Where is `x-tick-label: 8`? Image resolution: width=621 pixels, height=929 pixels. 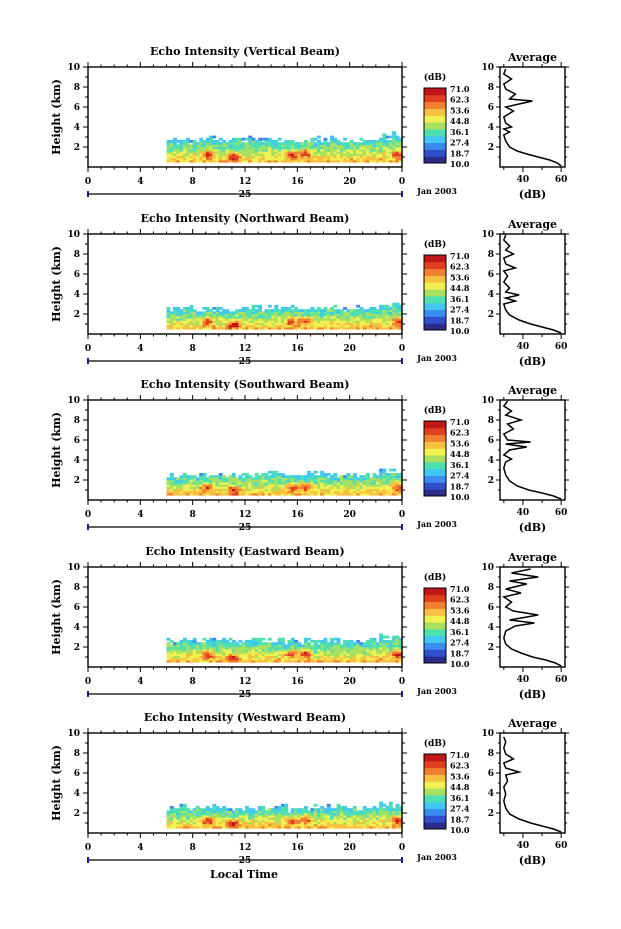 x-tick-label: 8 is located at coordinates (193, 182).